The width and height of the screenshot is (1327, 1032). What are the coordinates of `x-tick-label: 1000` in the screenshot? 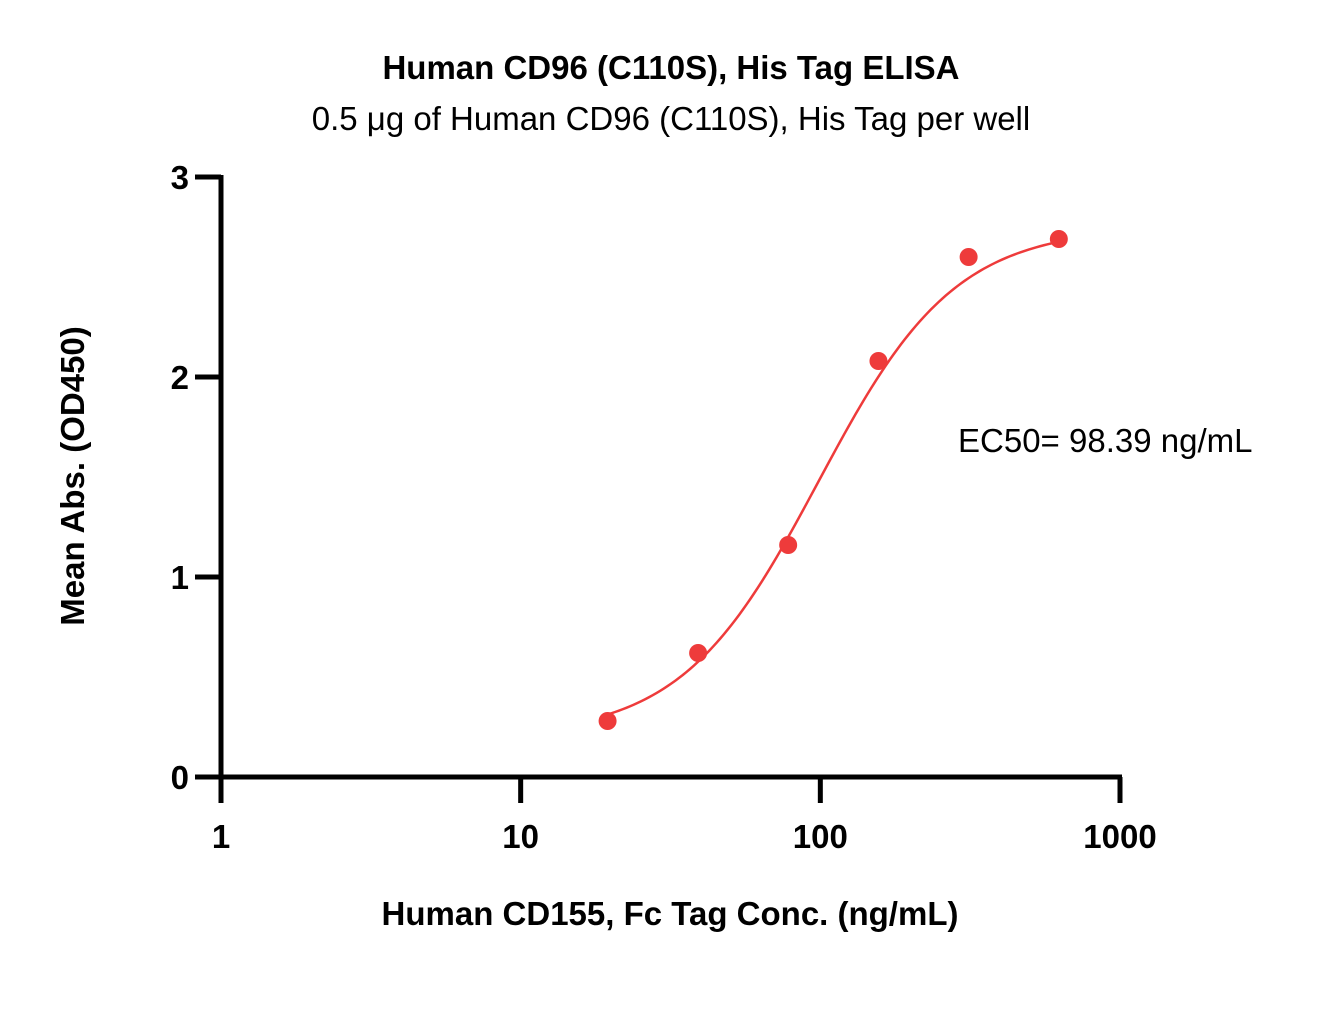 It's located at (1119, 836).